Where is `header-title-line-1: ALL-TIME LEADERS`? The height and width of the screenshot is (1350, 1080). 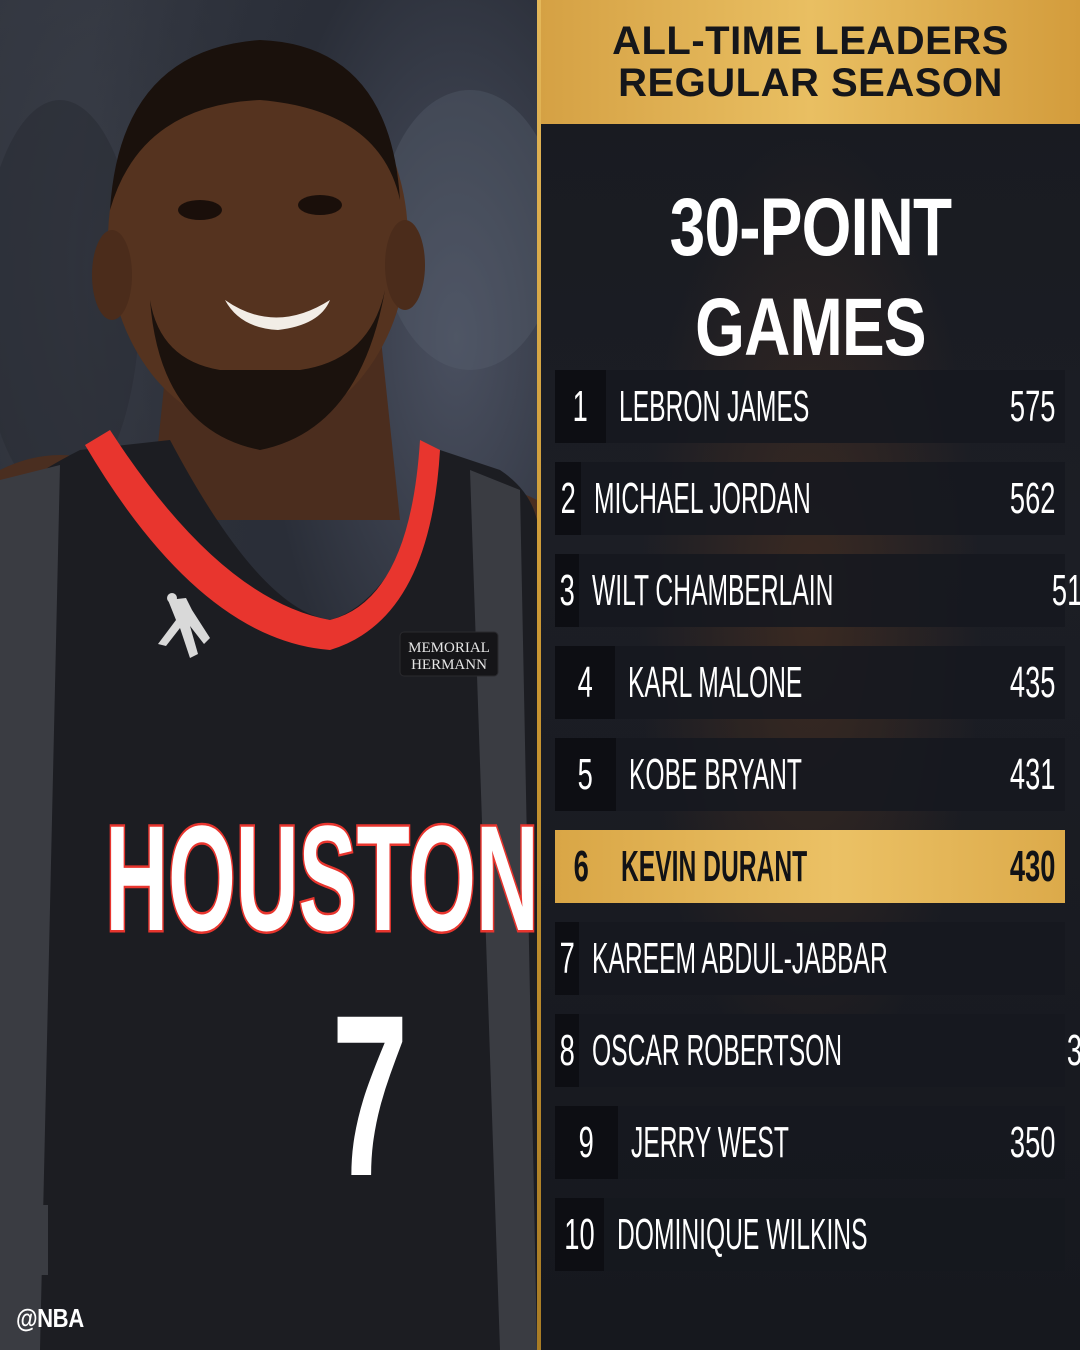
header-title-line-1: ALL-TIME LEADERS is located at coordinates (810, 41).